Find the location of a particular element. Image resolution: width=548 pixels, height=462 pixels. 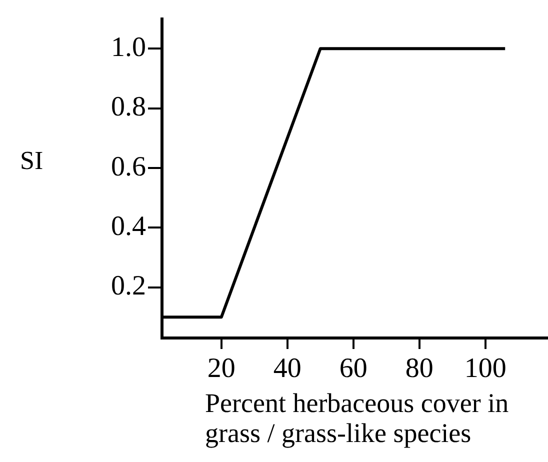

y-tick-label: 1.0 is located at coordinates (128, 47).